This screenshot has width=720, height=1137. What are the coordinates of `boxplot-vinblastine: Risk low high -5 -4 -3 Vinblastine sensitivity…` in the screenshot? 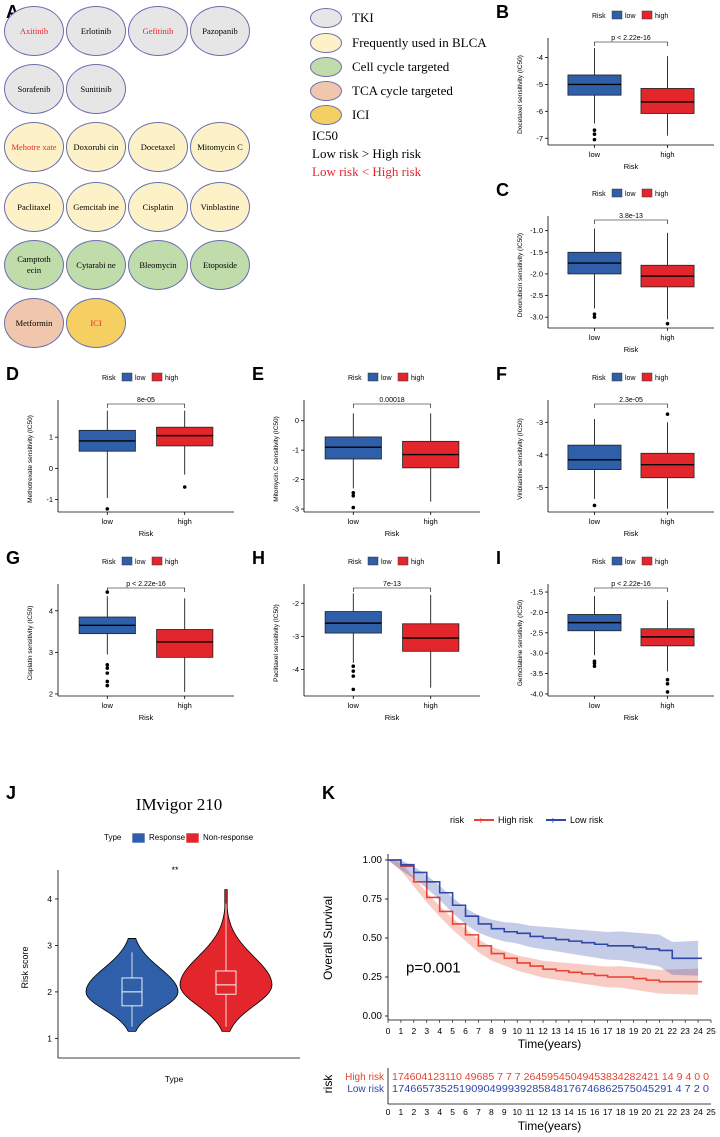 It's located at (615, 455).